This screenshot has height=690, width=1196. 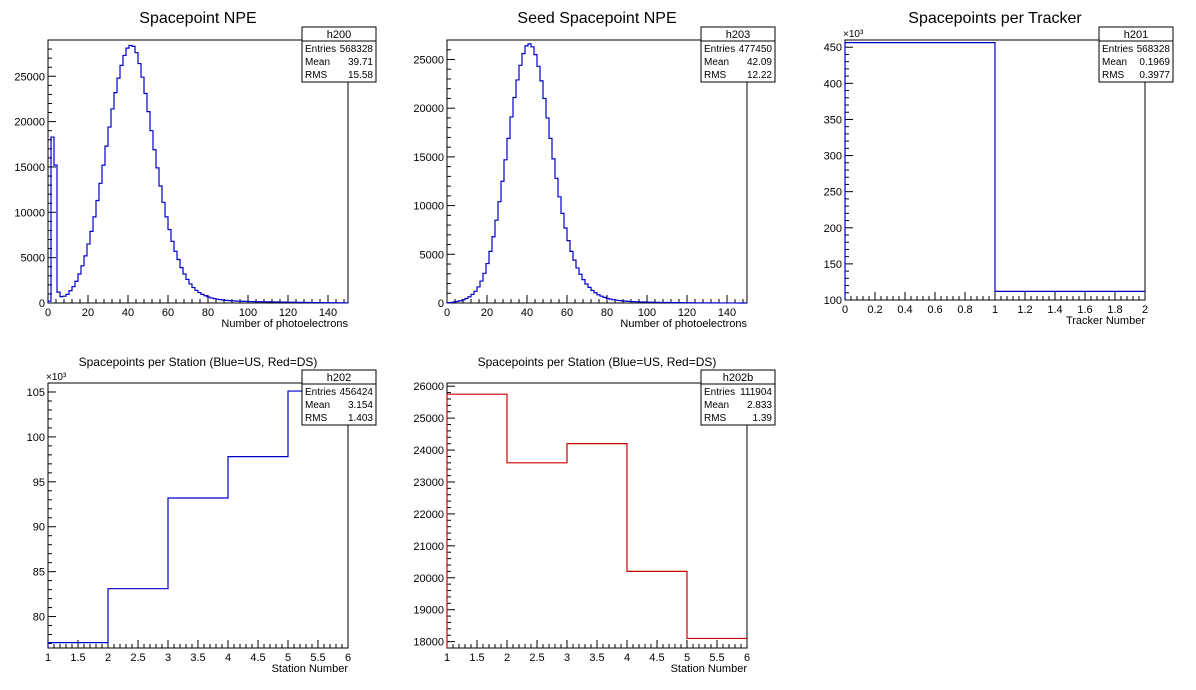 I want to click on y-tick-label: 24000, so click(x=428, y=451).